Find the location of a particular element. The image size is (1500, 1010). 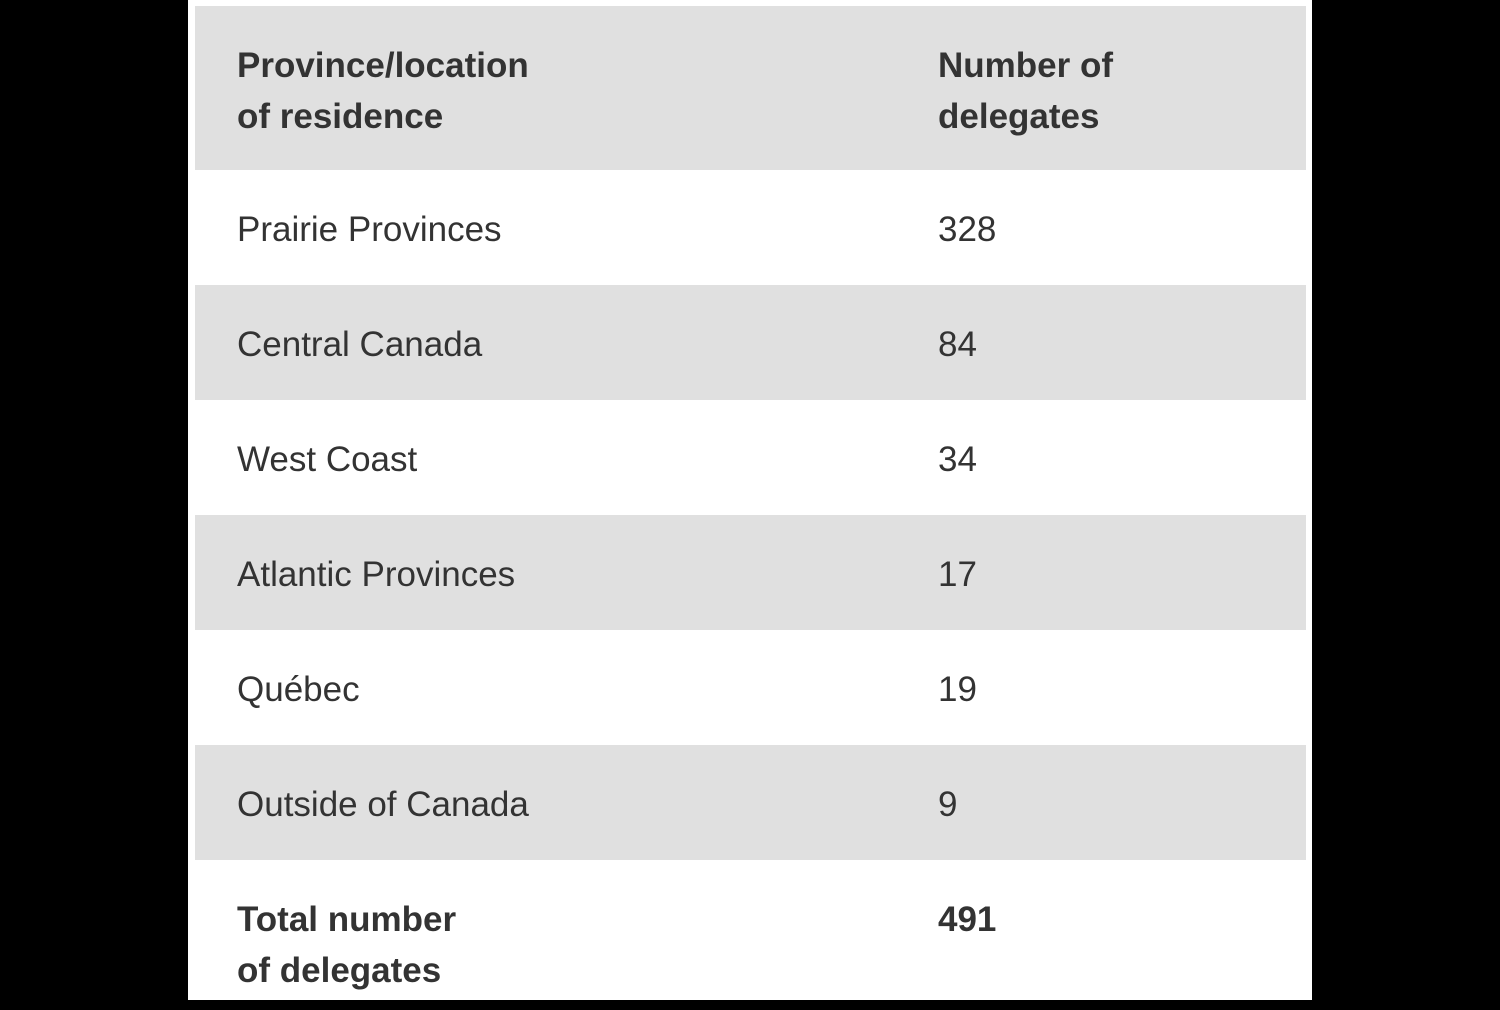

table-row: Prairie Provinces 328 is located at coordinates (750, 227).